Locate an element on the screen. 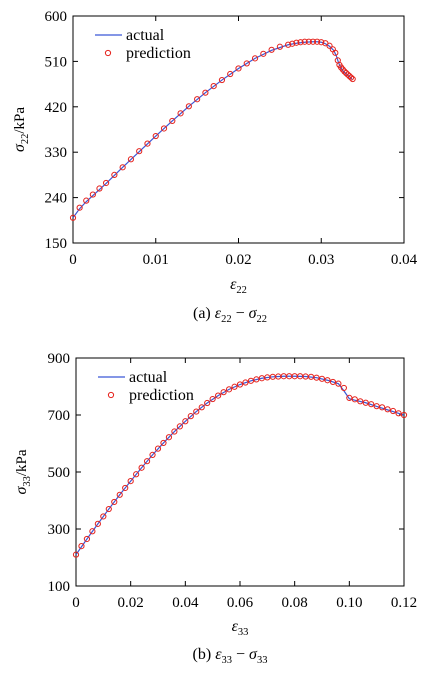 This screenshot has width=426, height=676. chart-1-x-tick-label: 0.01 is located at coordinates (156, 260).